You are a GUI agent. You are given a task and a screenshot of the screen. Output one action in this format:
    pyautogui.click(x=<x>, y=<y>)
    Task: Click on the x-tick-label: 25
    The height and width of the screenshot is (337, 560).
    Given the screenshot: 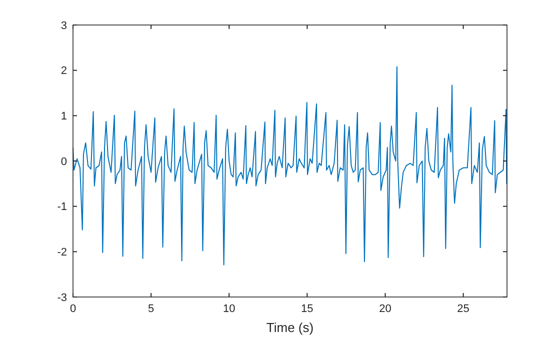 What is the action you would take?
    pyautogui.click(x=463, y=309)
    